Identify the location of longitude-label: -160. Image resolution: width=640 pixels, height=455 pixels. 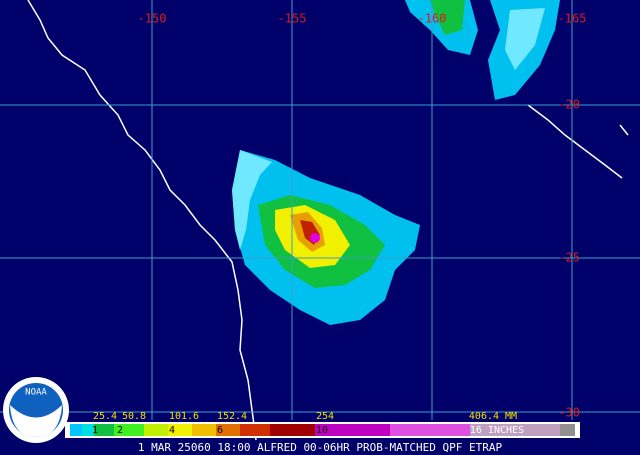
(432, 19).